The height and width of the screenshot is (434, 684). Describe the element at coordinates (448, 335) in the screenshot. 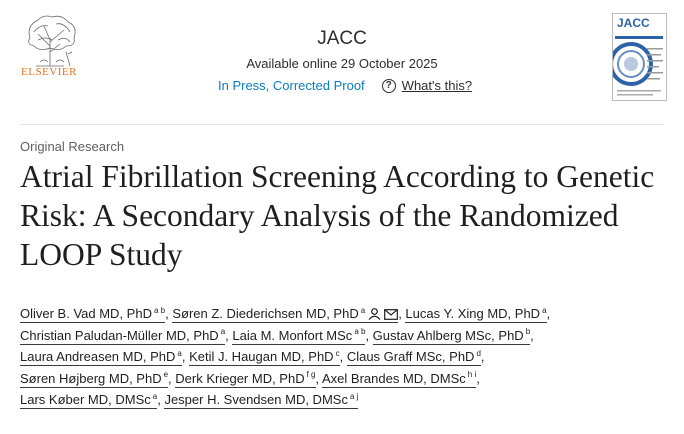

I see `author-name: Gustav Ahlberg MSc, PhD` at that location.